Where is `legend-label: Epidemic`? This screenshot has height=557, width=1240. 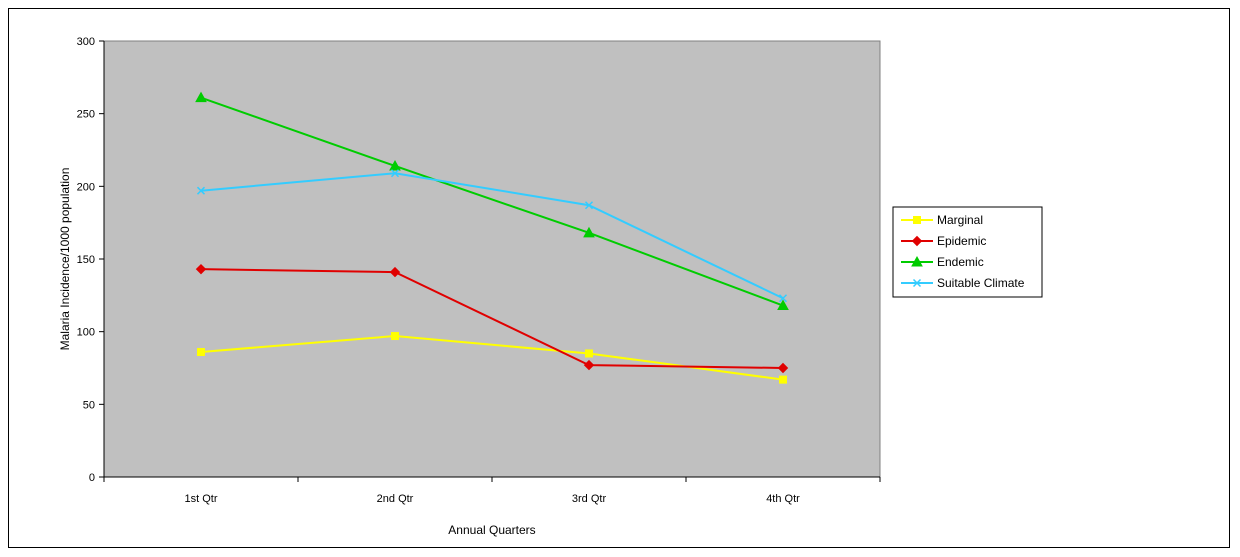 legend-label: Epidemic is located at coordinates (961, 241).